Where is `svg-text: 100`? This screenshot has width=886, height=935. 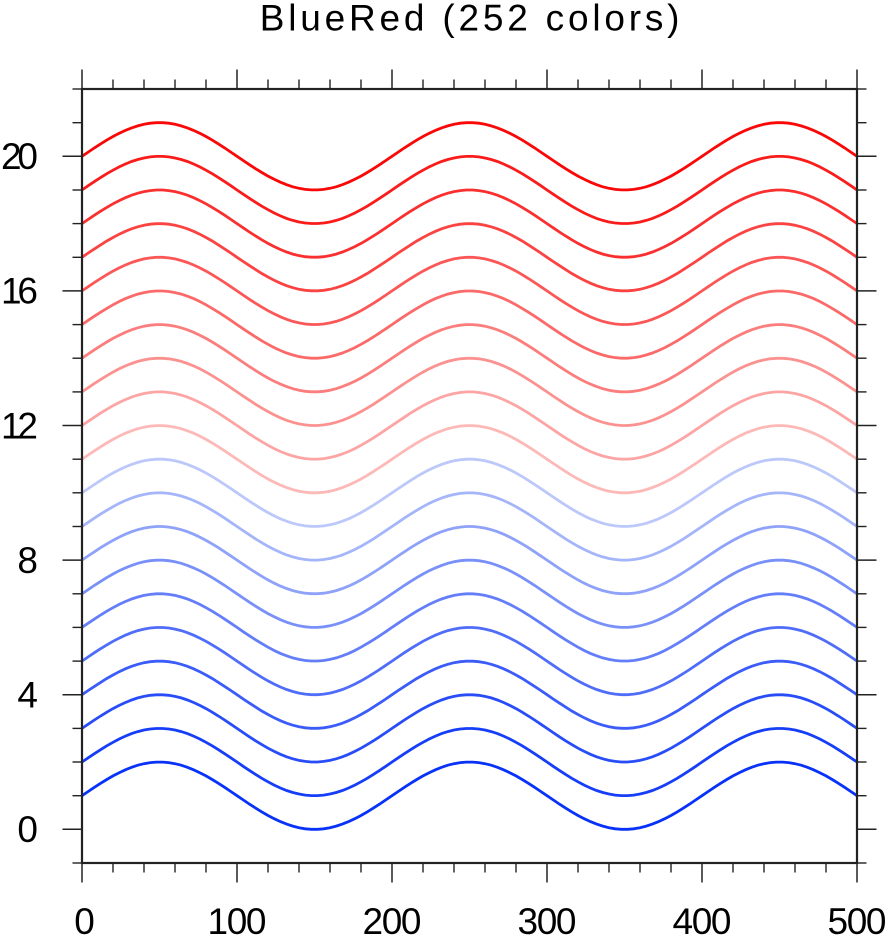
svg-text: 100 is located at coordinates (237, 918).